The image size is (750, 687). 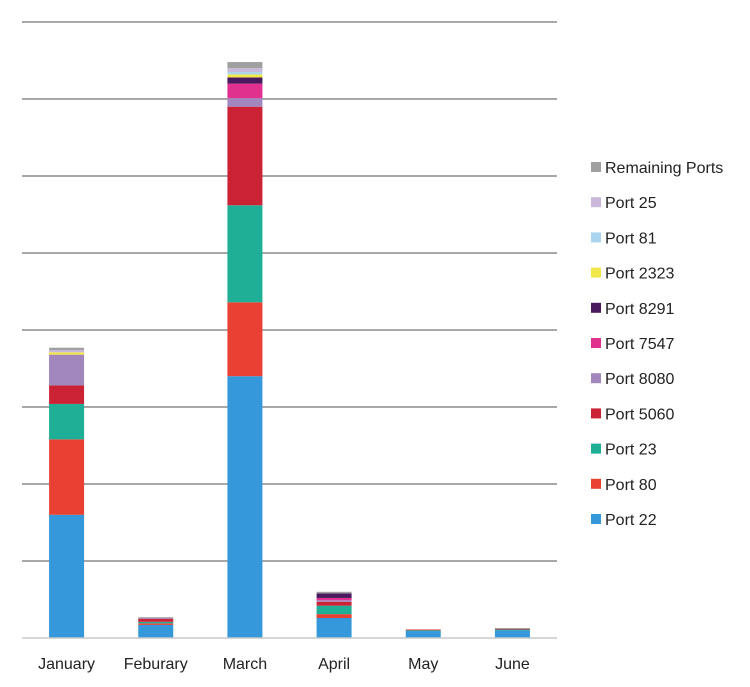 What do you see at coordinates (631, 520) in the screenshot?
I see `legend-label: Port 22` at bounding box center [631, 520].